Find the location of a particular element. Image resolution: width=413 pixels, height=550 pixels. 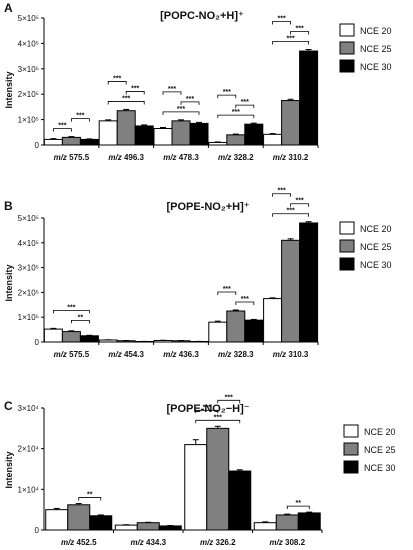

category-label: m/z 452.5 is located at coordinates (79, 542).